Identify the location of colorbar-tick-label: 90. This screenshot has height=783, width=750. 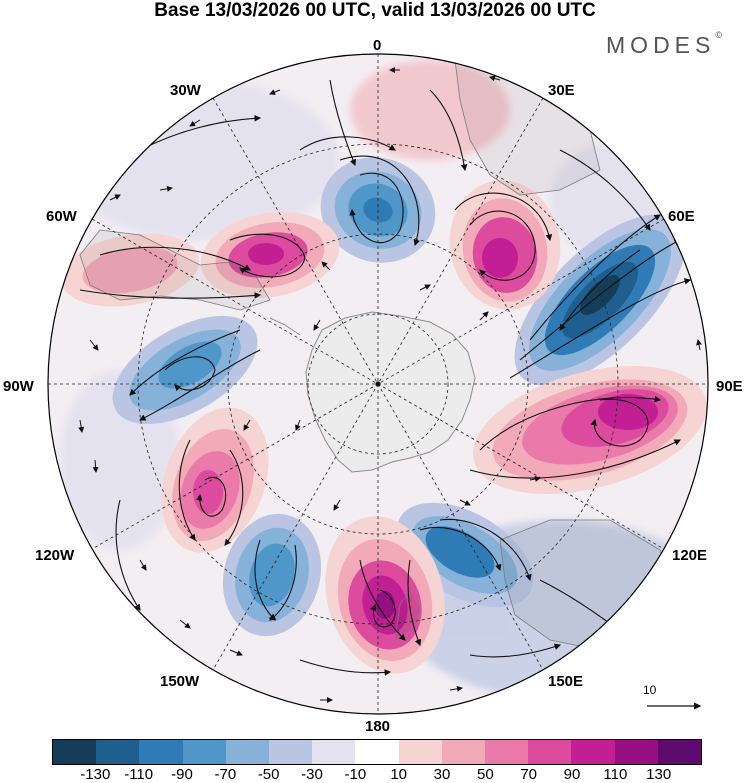
(572, 774).